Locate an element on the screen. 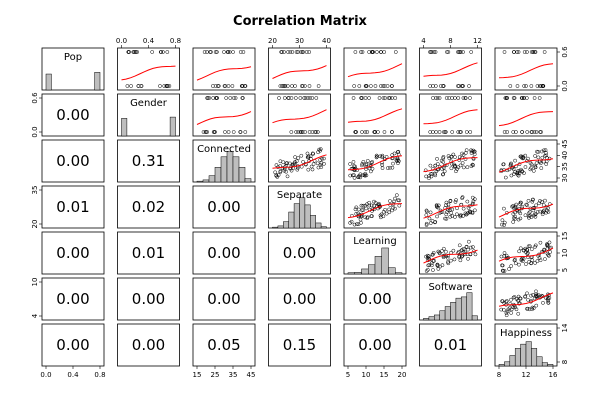  tick-label-top: 20 is located at coordinates (272, 41).